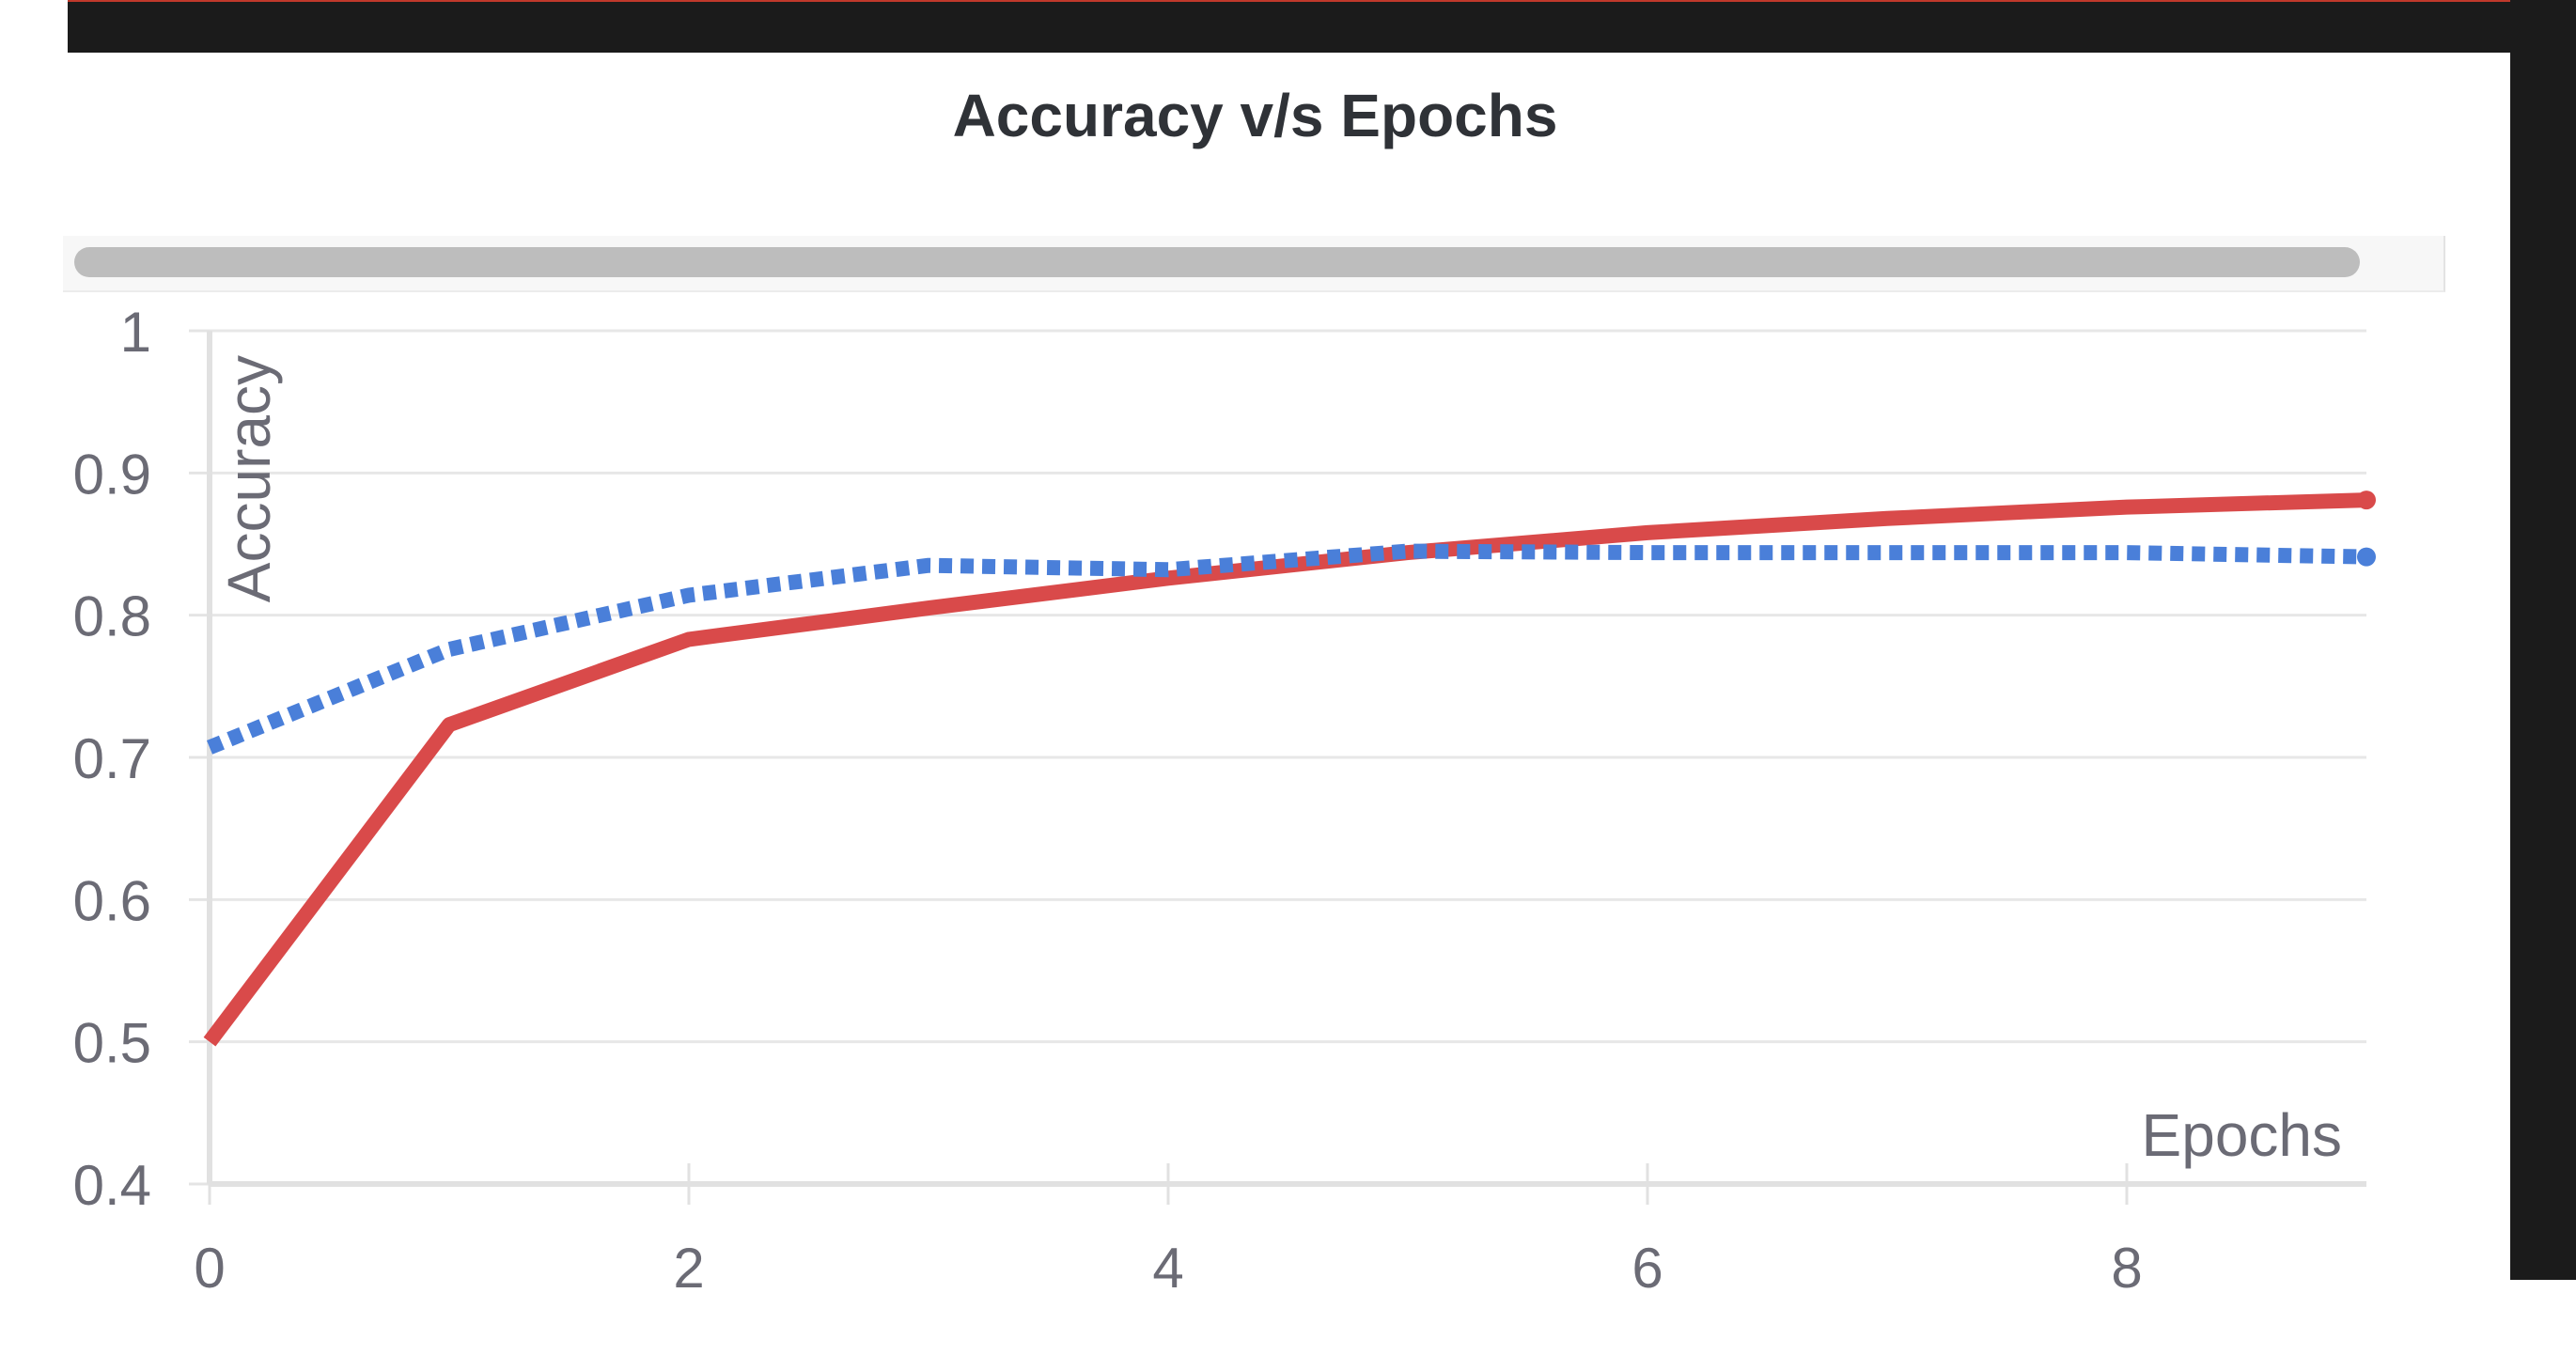  Describe the element at coordinates (1167, 1268) in the screenshot. I see `x-tick-label: 4` at that location.